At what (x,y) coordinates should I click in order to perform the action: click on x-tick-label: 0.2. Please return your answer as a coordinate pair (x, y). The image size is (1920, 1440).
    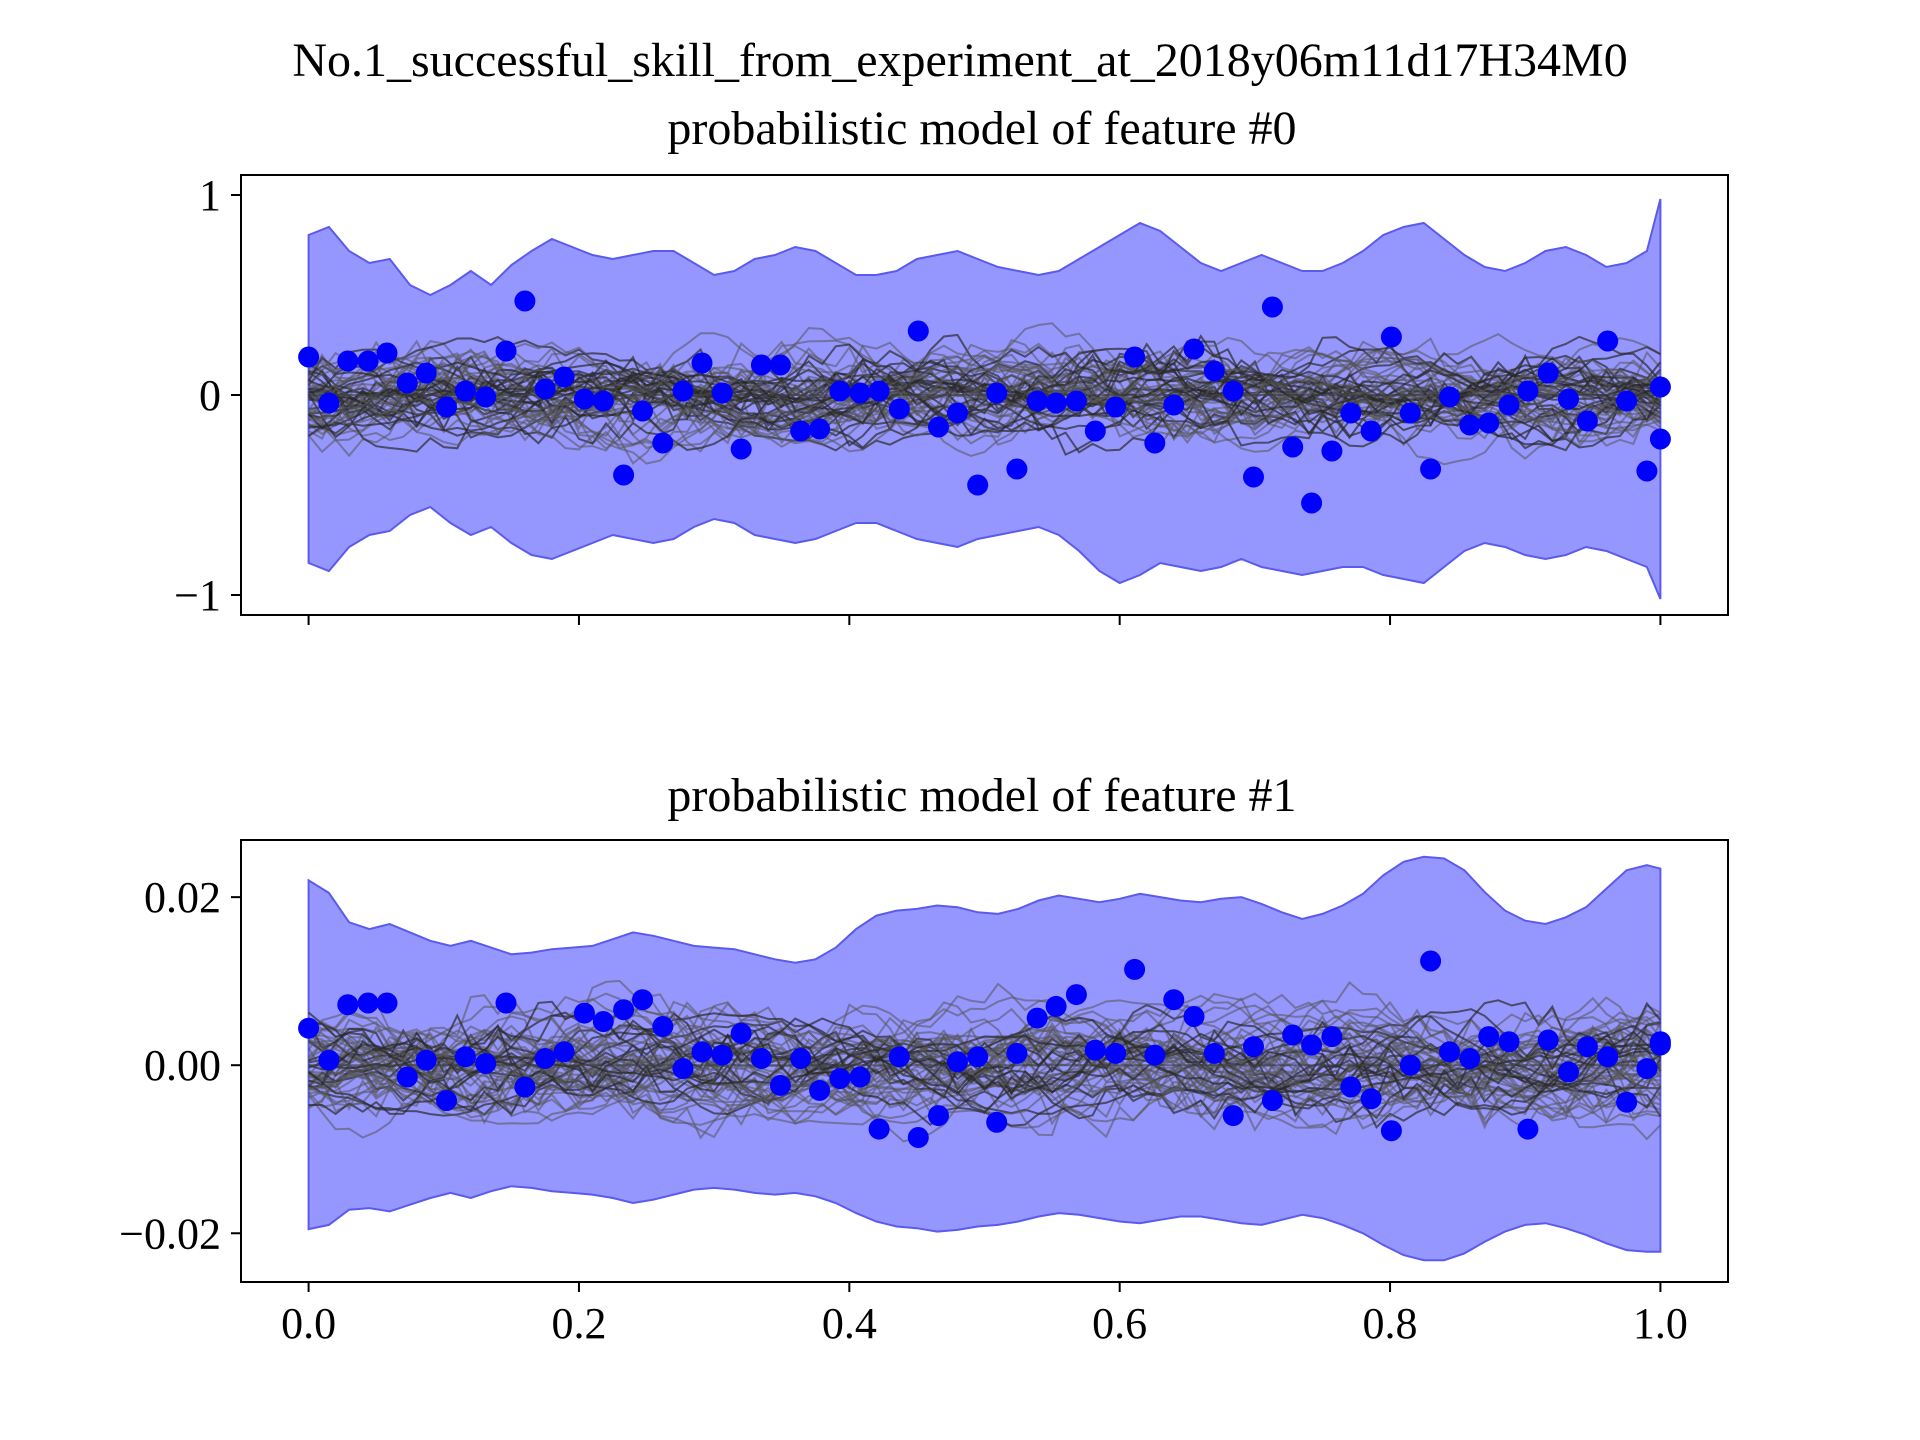
    Looking at the image, I should click on (578, 1323).